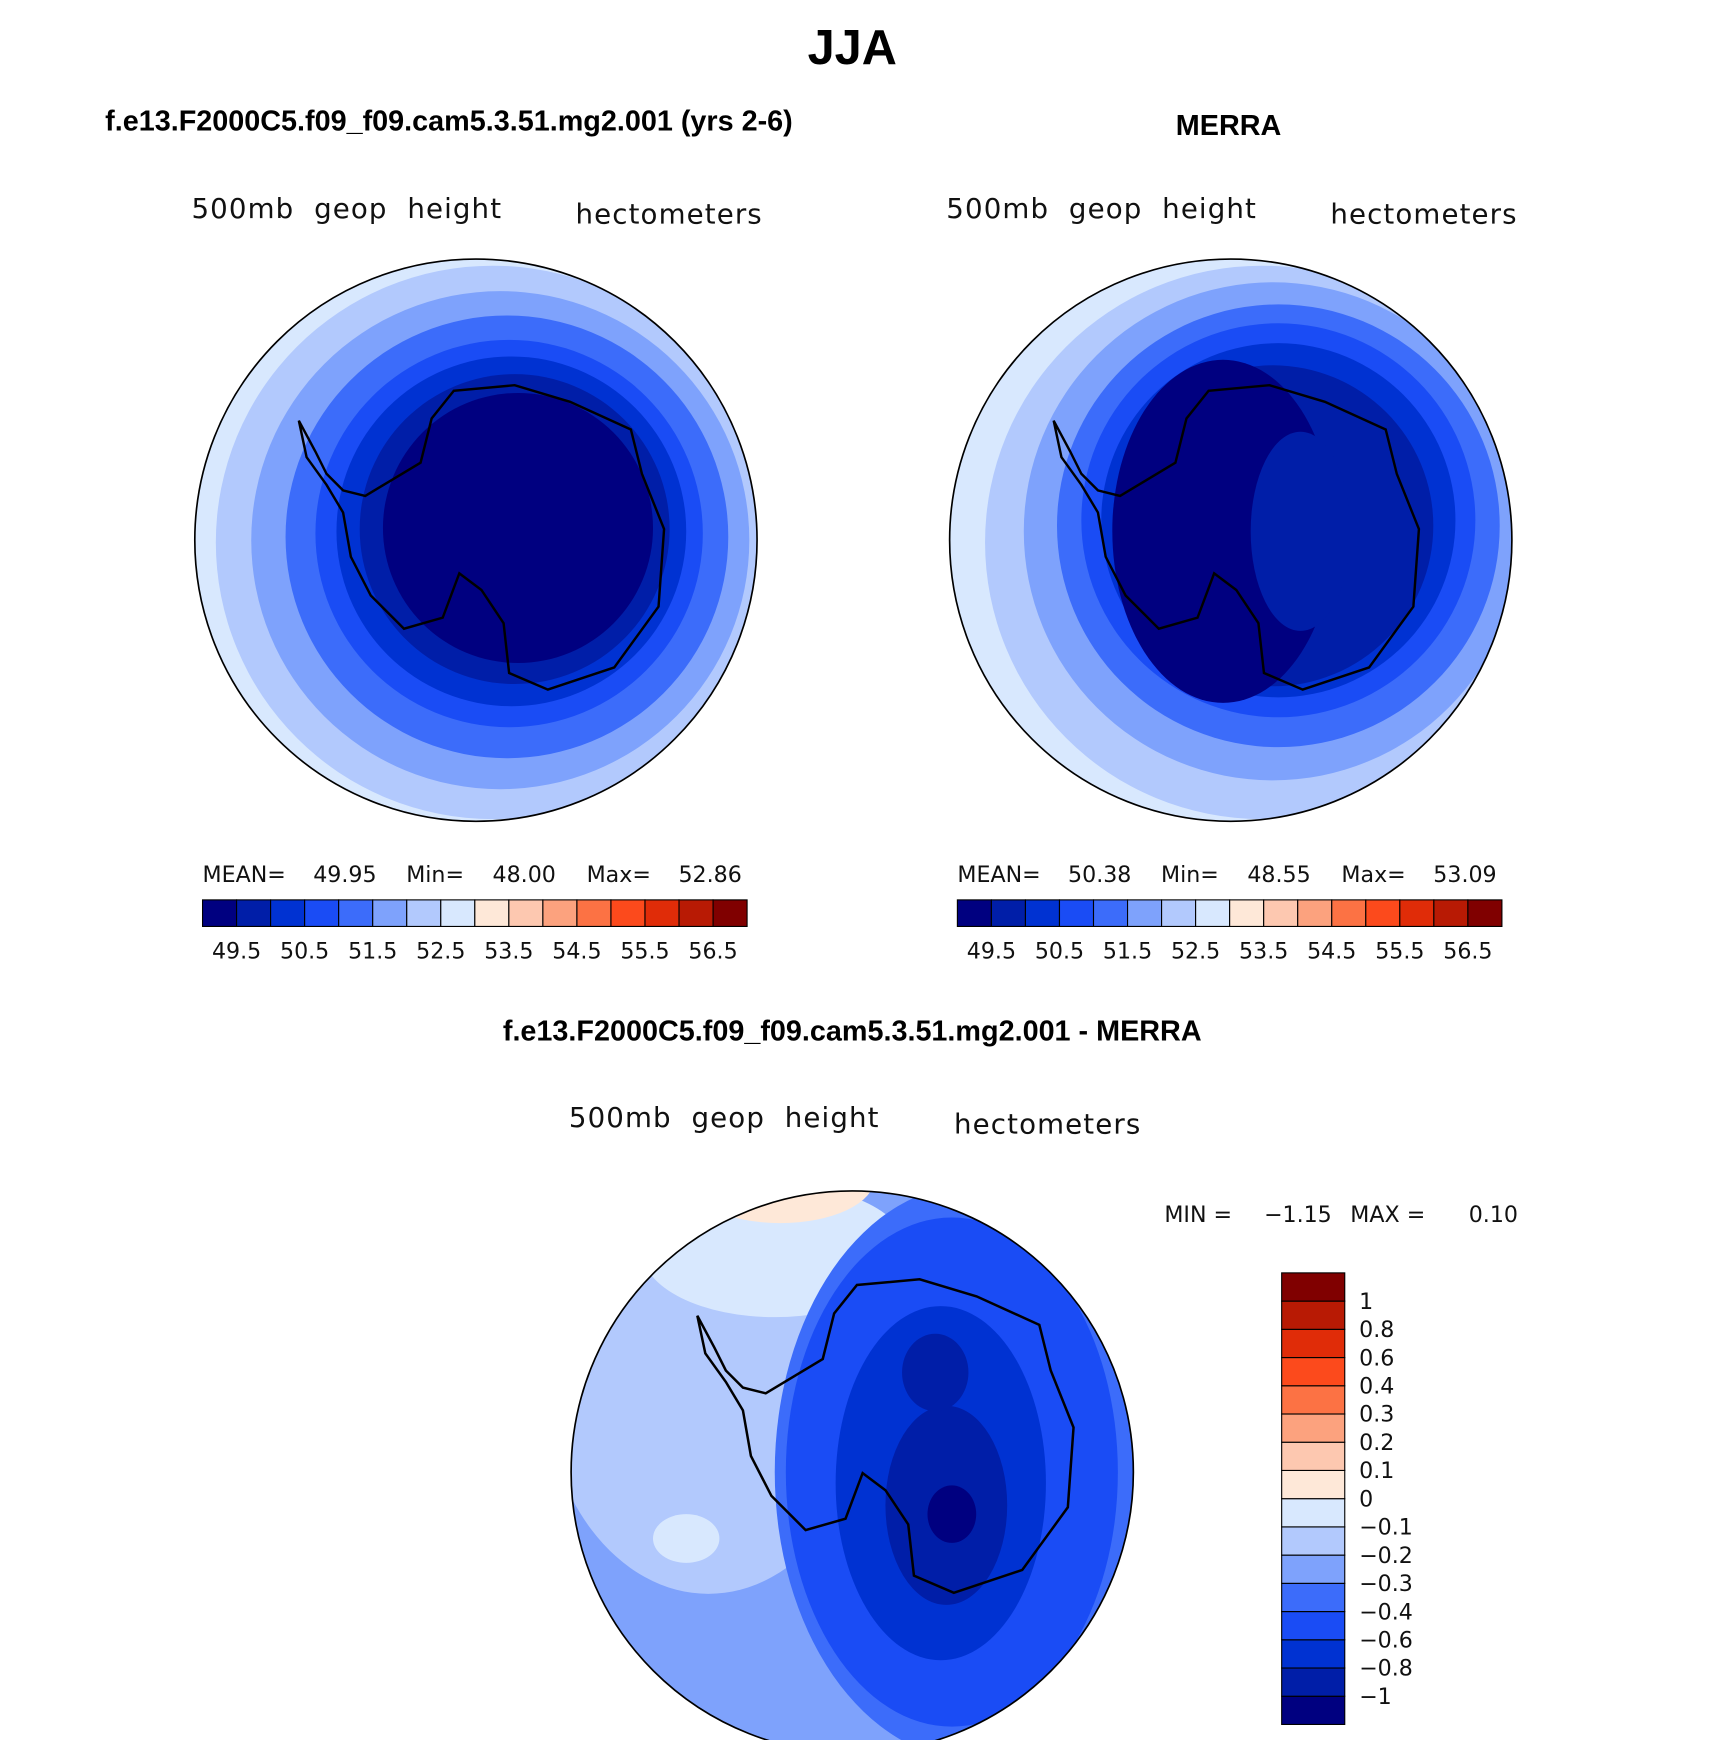  What do you see at coordinates (1229, 126) in the screenshot?
I see `panel-title: MERRA` at bounding box center [1229, 126].